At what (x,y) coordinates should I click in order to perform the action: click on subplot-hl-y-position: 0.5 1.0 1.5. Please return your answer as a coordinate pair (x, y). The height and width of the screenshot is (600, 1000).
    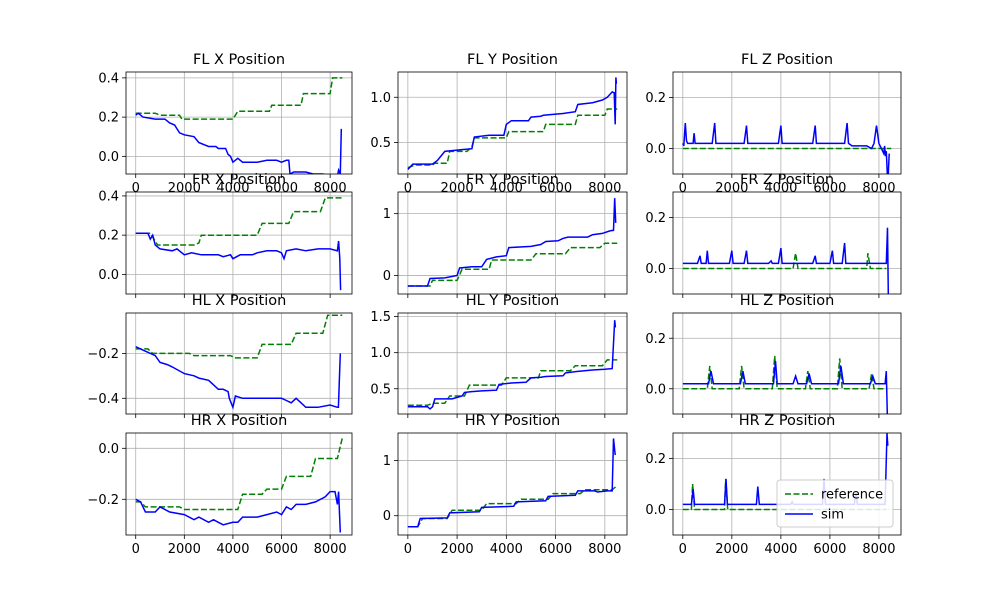
    Looking at the image, I should click on (499, 364).